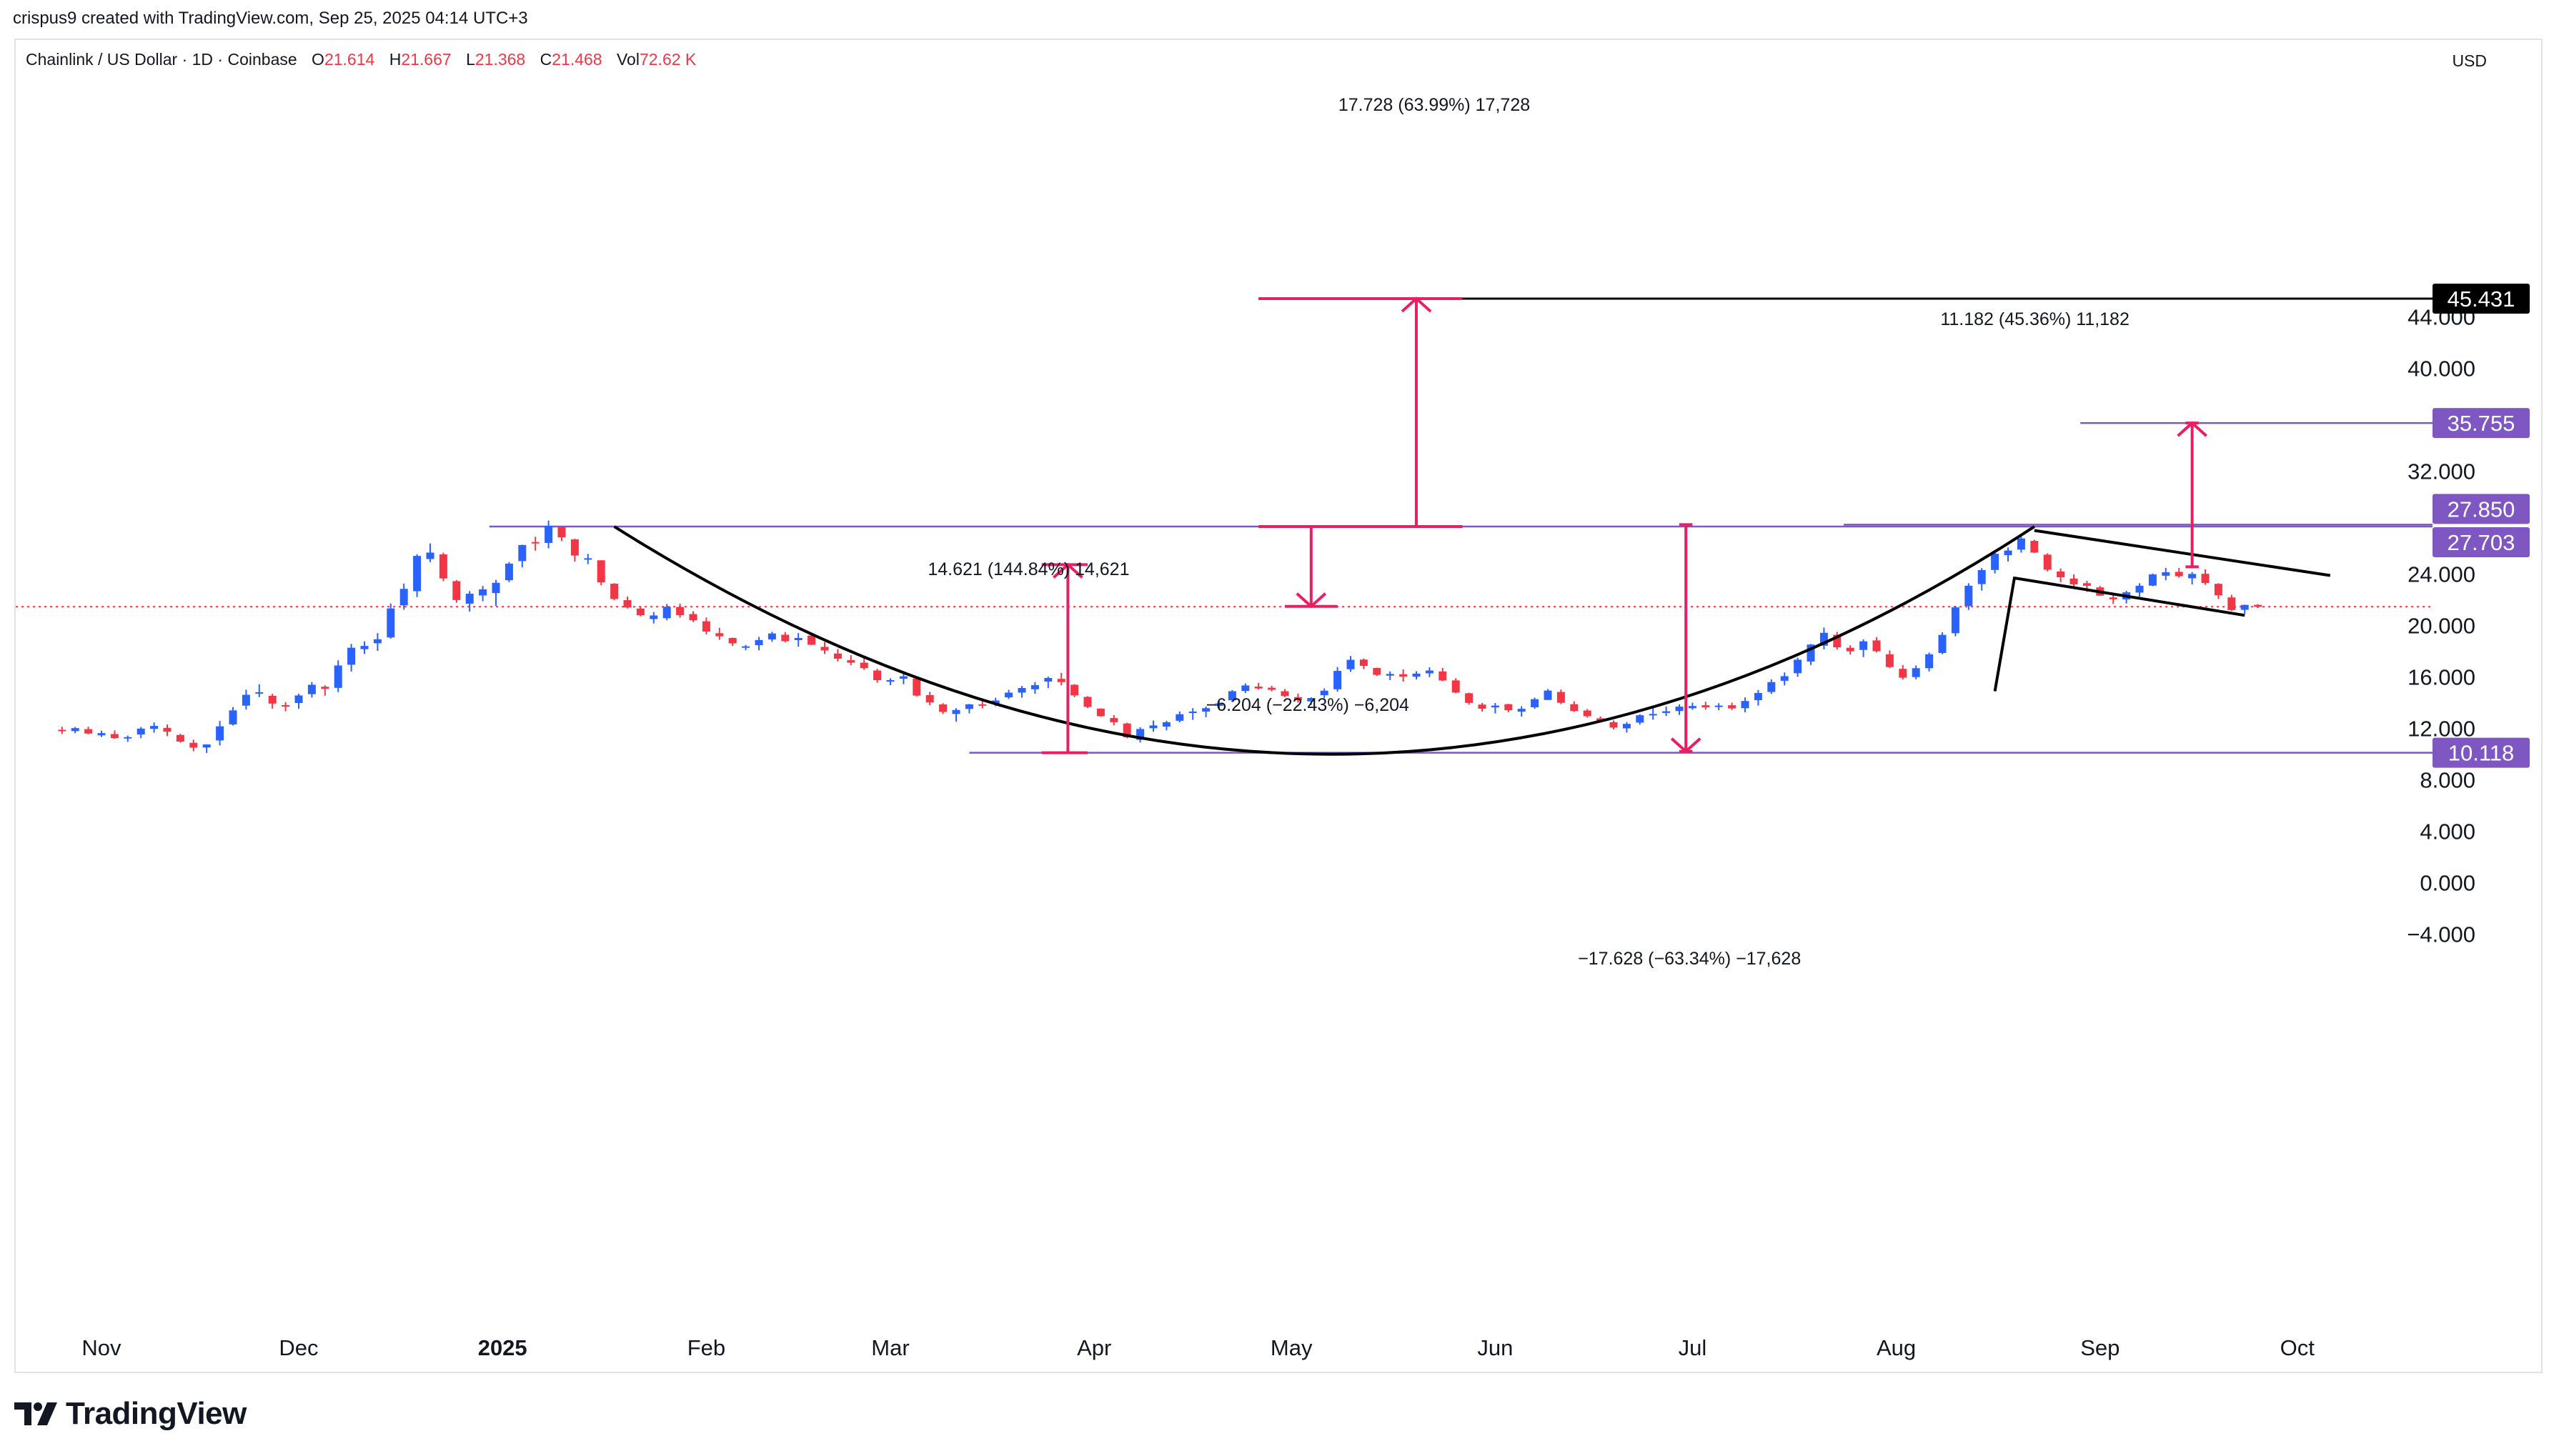 This screenshot has width=2554, height=1456. What do you see at coordinates (395, 59) in the screenshot?
I see `legend-high-label: H` at bounding box center [395, 59].